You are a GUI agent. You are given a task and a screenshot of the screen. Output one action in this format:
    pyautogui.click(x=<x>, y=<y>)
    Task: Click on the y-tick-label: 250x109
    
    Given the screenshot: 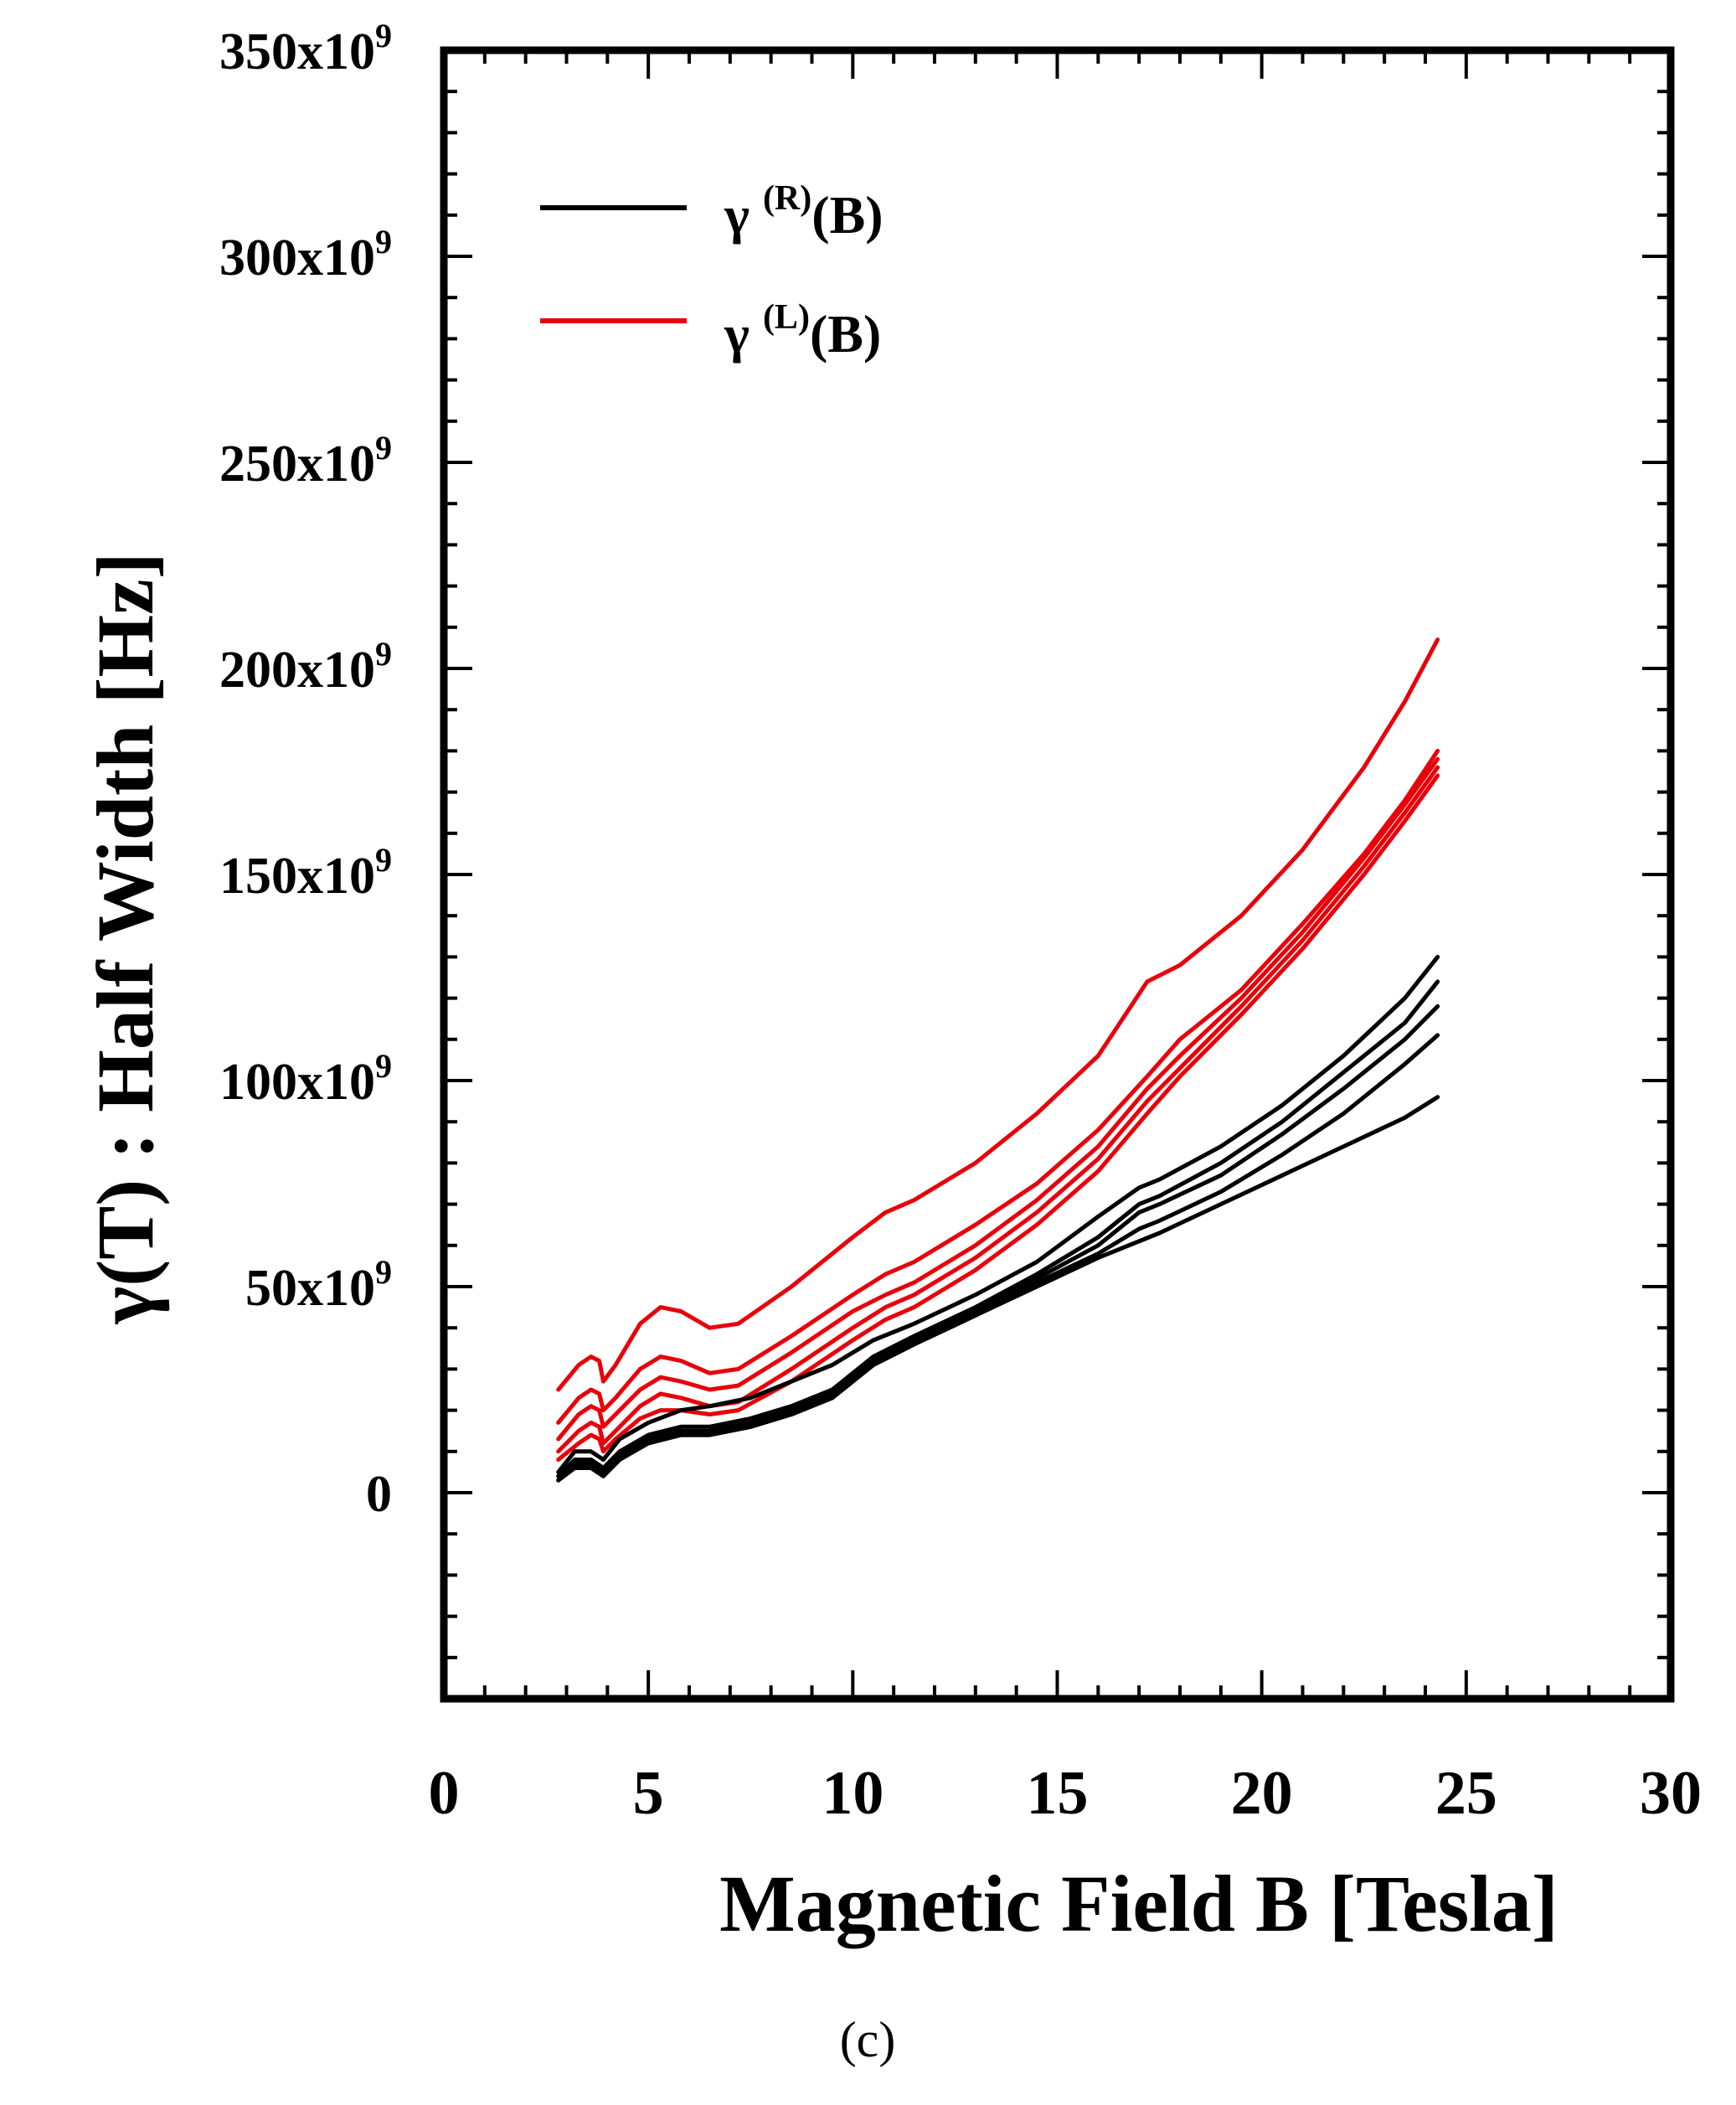 What is the action you would take?
    pyautogui.click(x=305, y=461)
    